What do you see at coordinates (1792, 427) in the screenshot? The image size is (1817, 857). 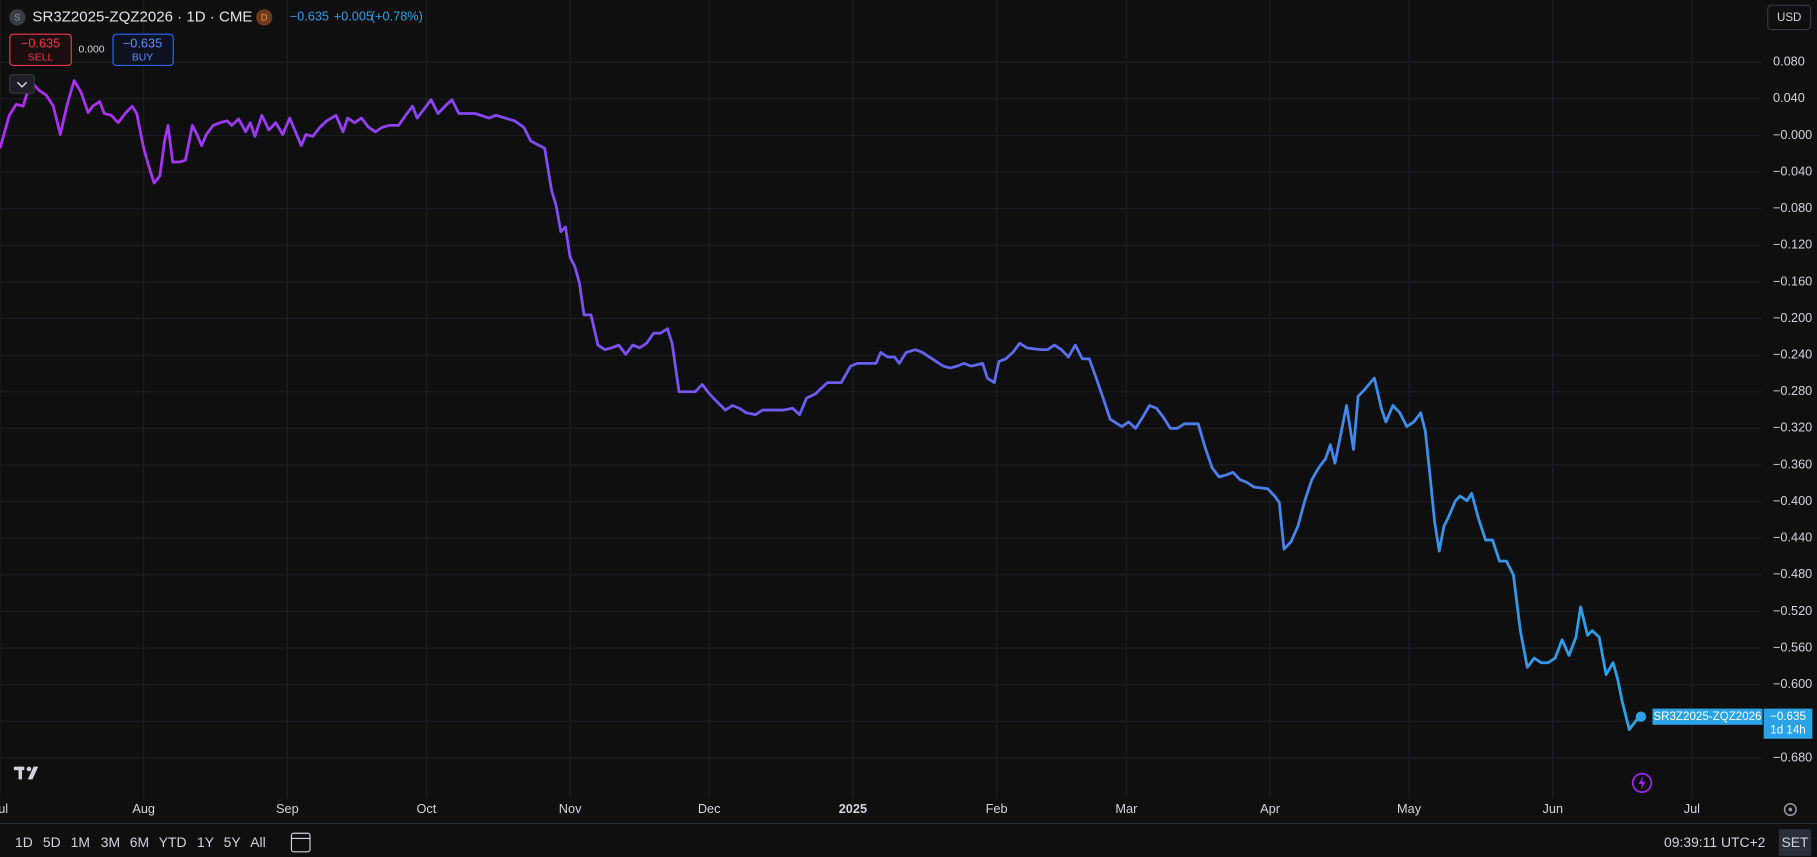 I see `y-tick-label: −0.320` at bounding box center [1792, 427].